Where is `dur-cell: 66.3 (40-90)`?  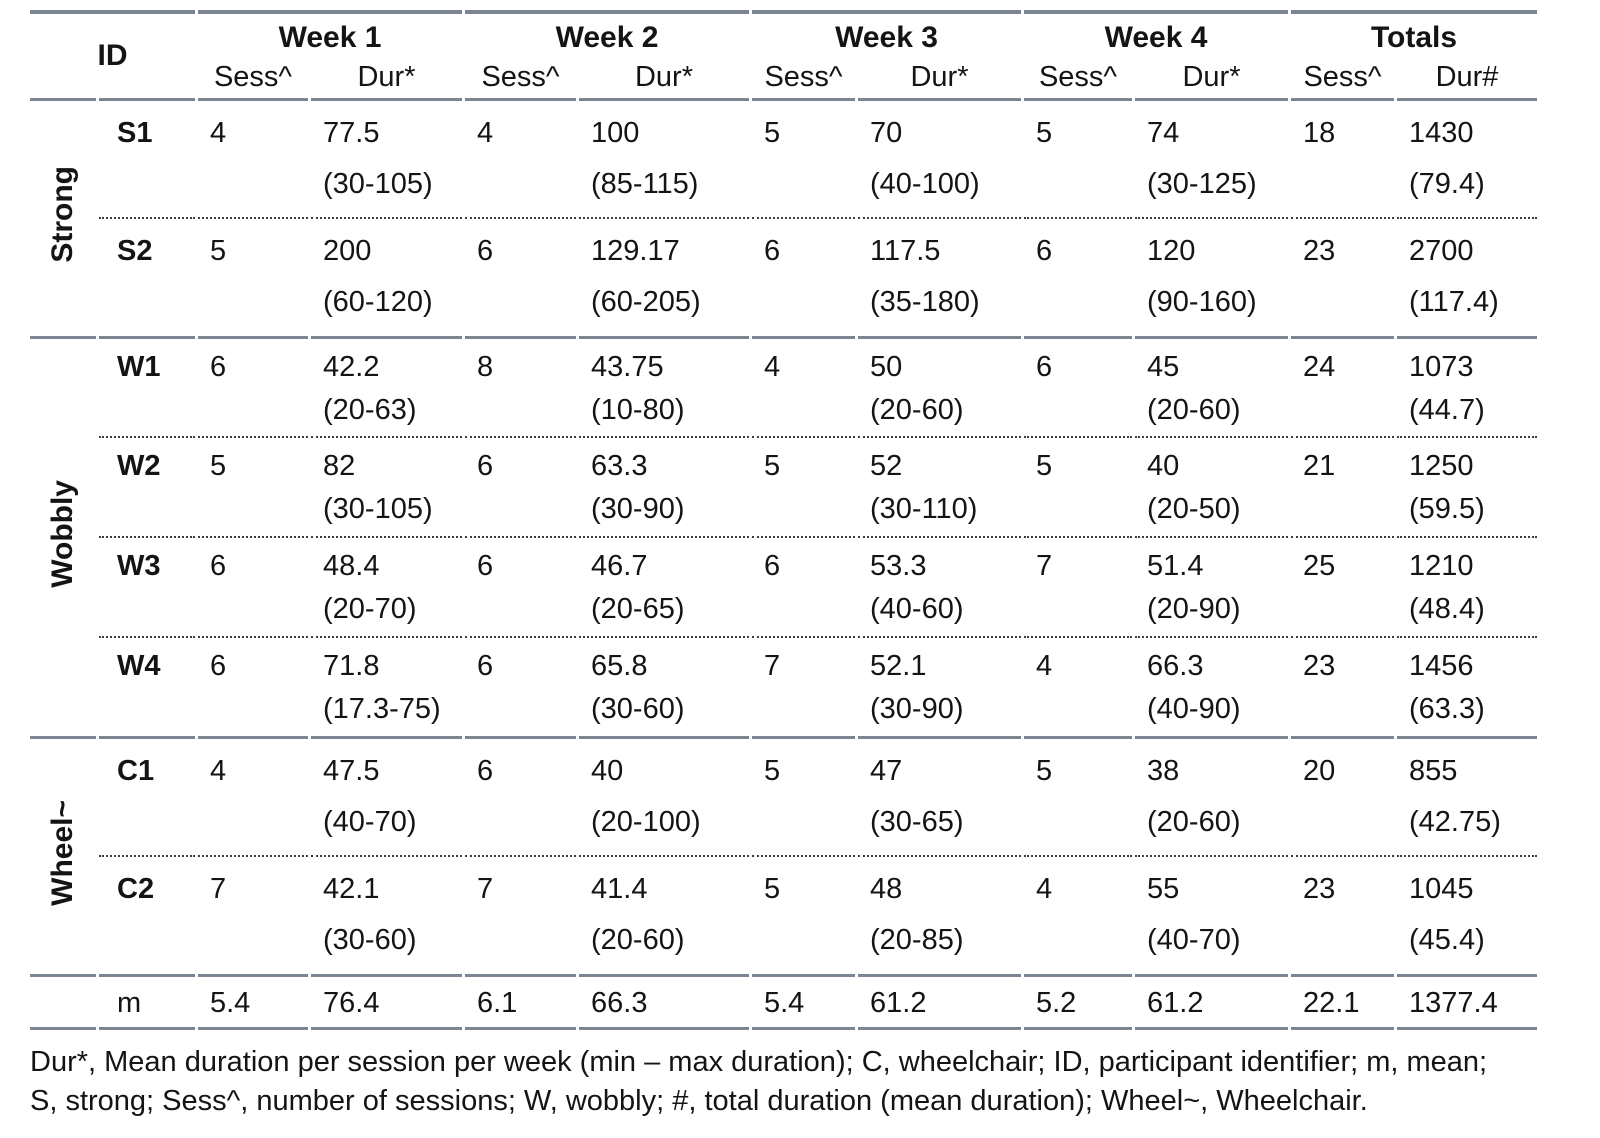
dur-cell: 66.3 (40-90) is located at coordinates (1211, 686).